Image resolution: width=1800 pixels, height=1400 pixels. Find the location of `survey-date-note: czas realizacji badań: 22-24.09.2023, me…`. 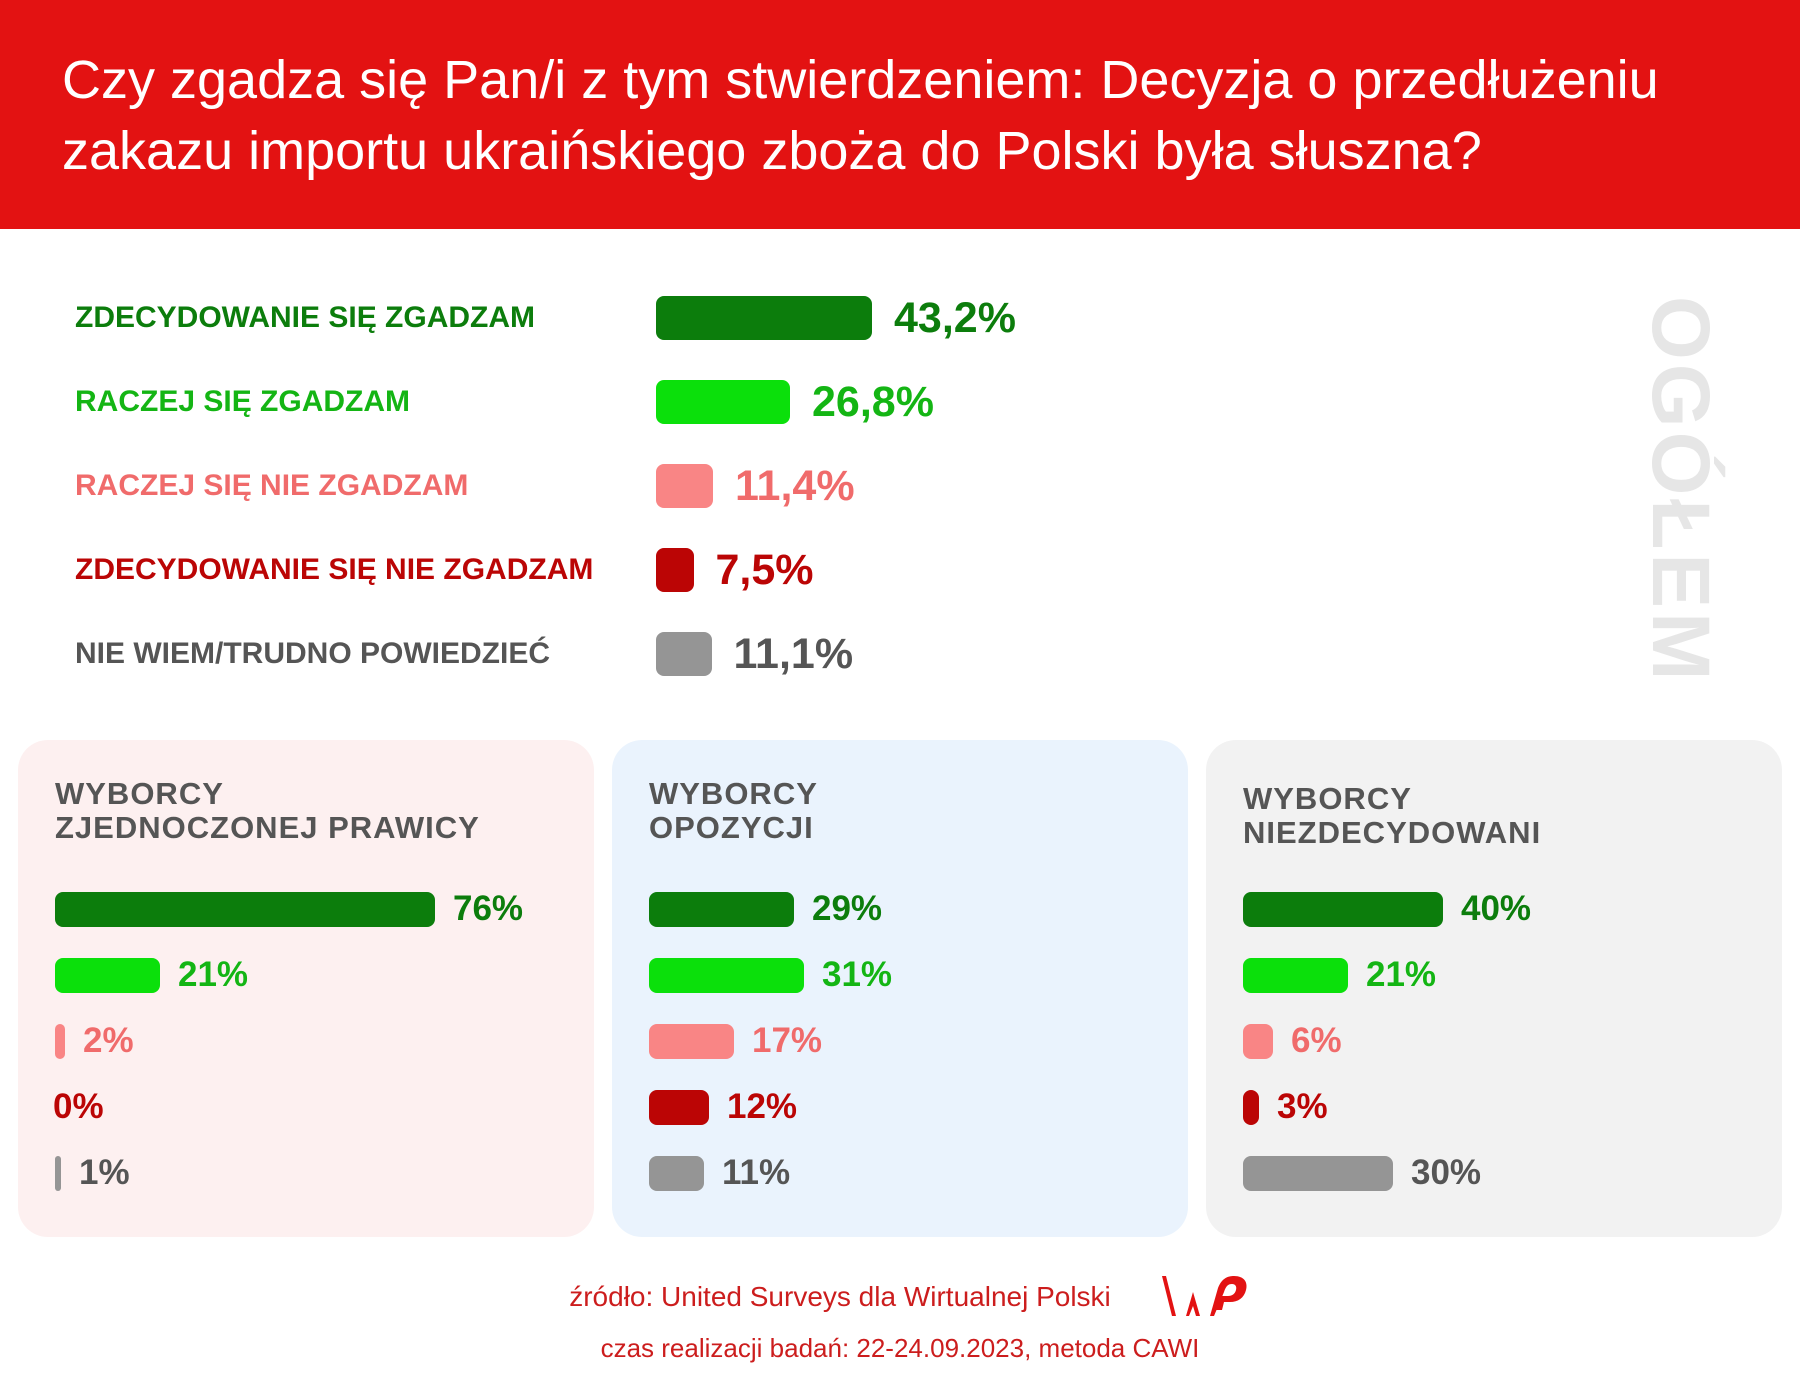

survey-date-note: czas realizacji badań: 22-24.09.2023, me… is located at coordinates (900, 1348).